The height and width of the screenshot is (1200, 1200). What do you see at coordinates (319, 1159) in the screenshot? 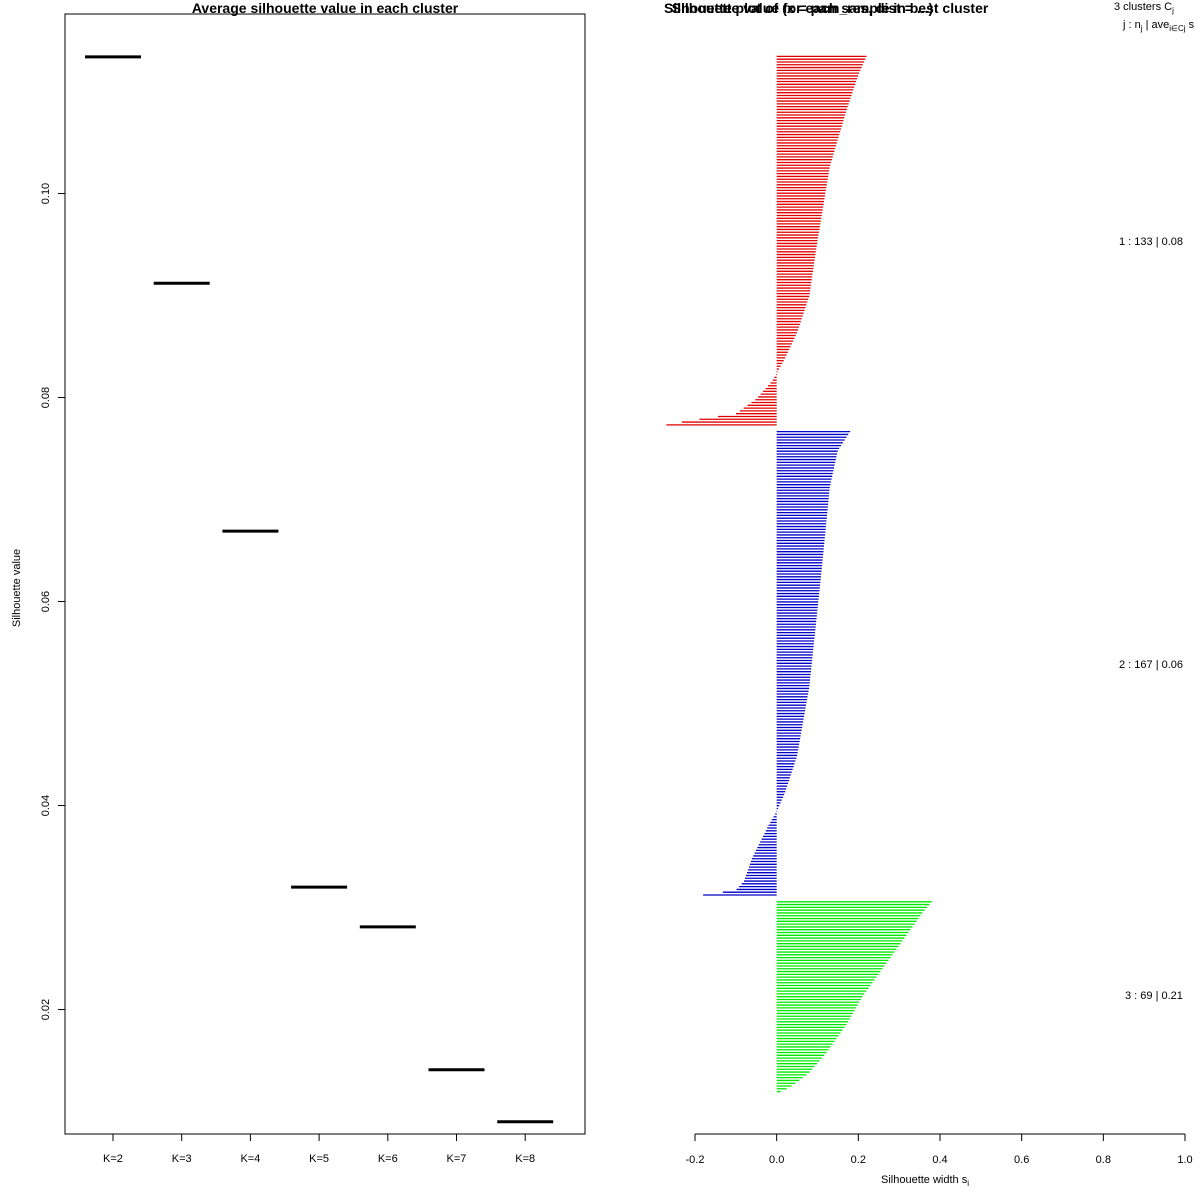
I see `left-x-tick-label: K=5` at bounding box center [319, 1159].